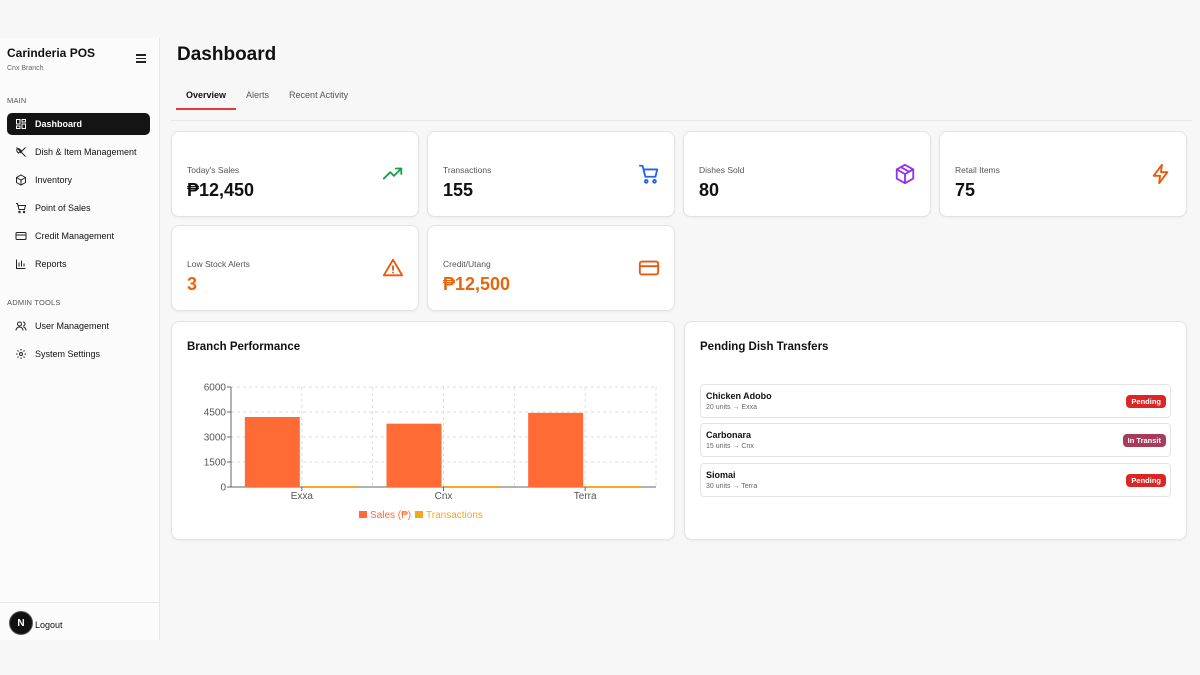 The image size is (1200, 675). I want to click on sidebar-item-label: Reports, so click(51, 264).